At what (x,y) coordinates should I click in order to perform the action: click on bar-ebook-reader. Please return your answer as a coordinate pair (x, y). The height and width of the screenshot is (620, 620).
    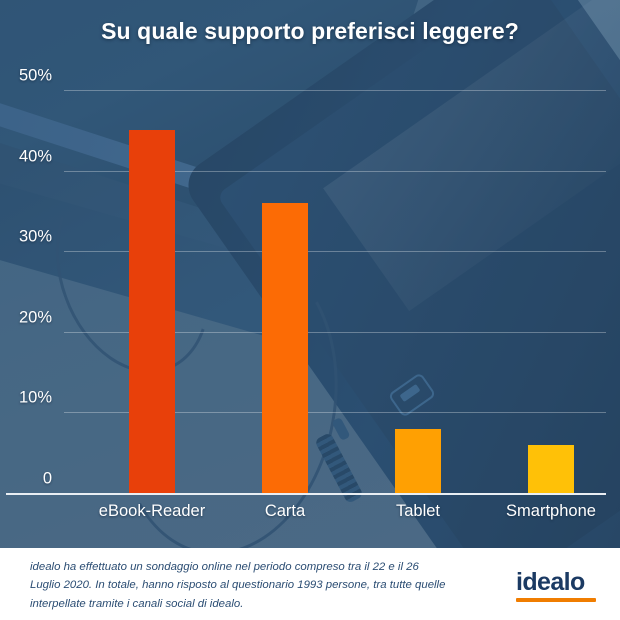
    Looking at the image, I should click on (152, 311).